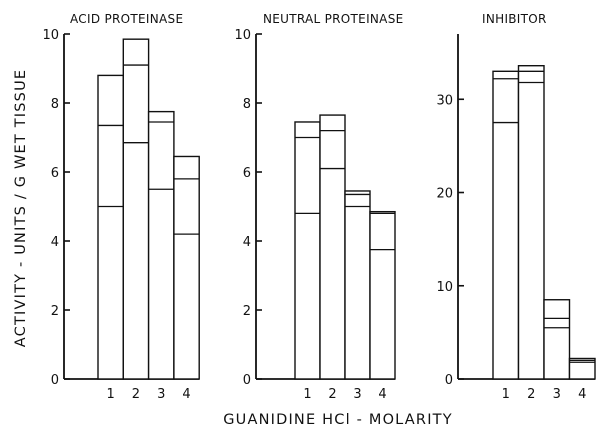  What do you see at coordinates (444, 100) in the screenshot?
I see `y-tick-label: 30` at bounding box center [444, 100].